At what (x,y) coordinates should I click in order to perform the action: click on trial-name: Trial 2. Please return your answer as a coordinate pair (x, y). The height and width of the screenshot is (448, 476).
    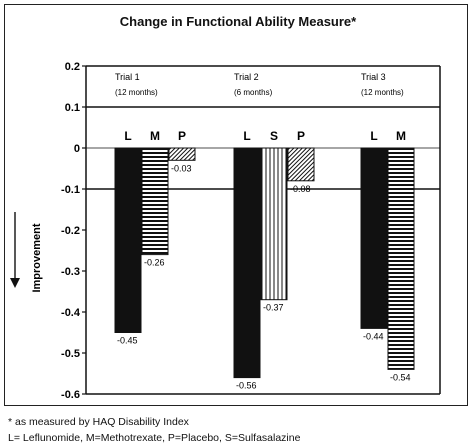
    Looking at the image, I should click on (246, 77).